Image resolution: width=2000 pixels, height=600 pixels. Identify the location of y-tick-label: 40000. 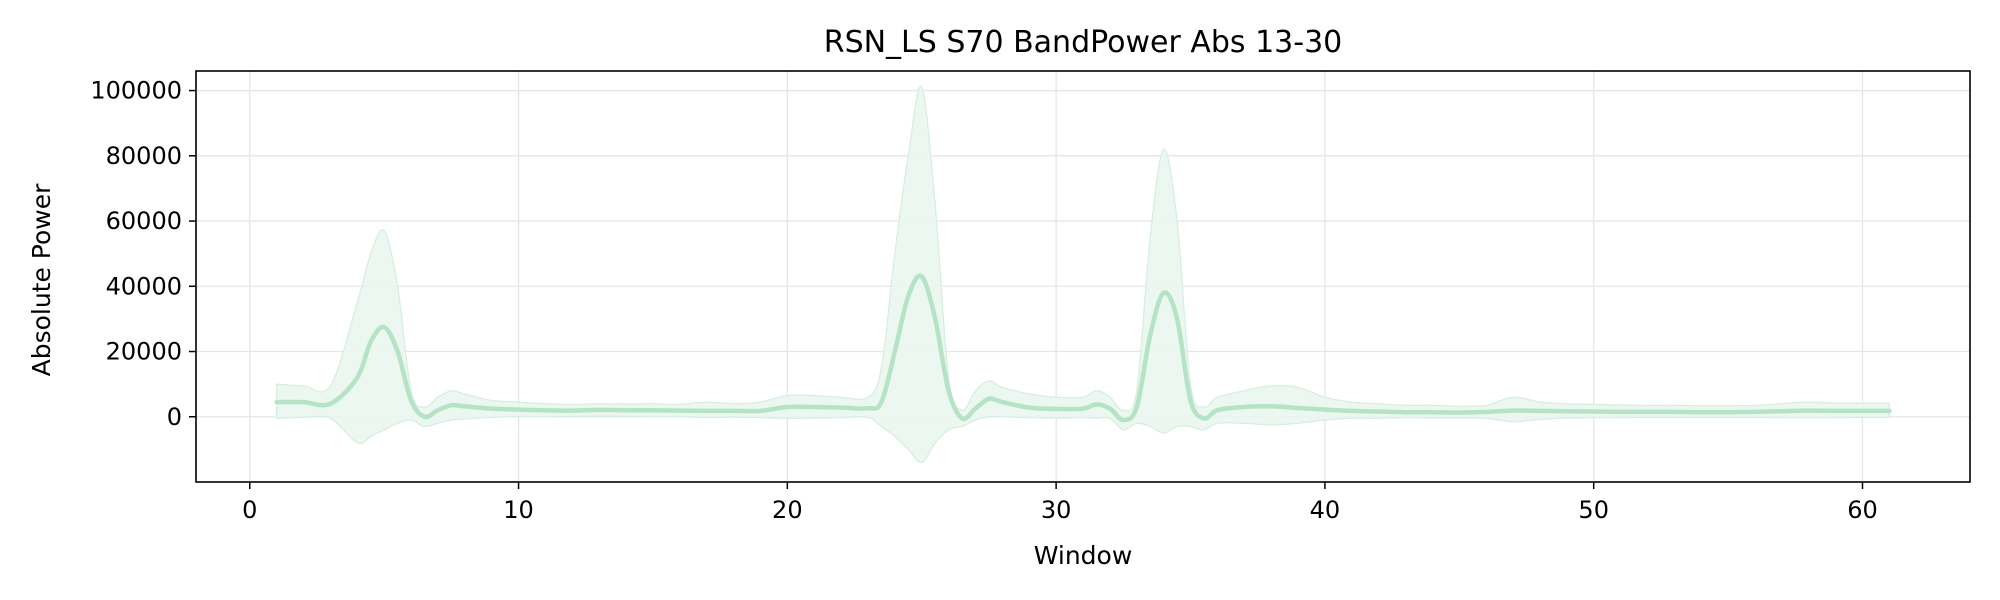
(144, 286).